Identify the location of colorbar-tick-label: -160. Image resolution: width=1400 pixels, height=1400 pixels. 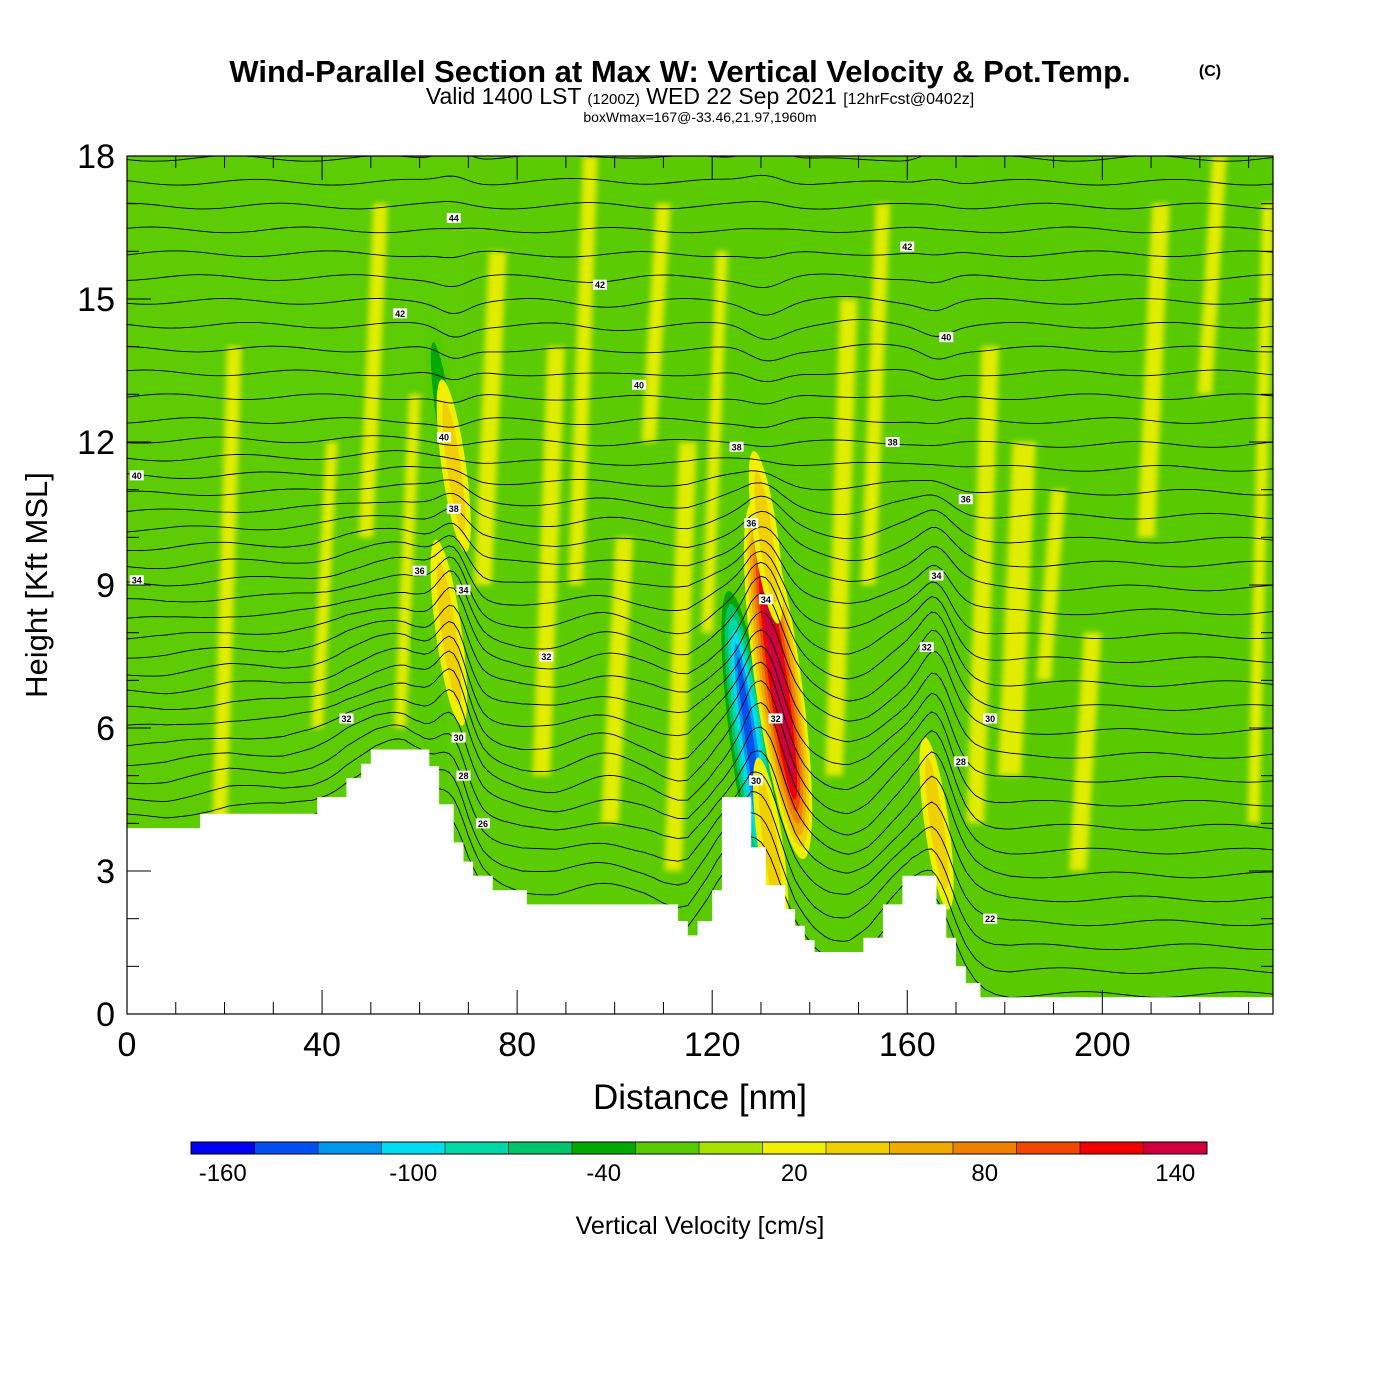
(223, 1173).